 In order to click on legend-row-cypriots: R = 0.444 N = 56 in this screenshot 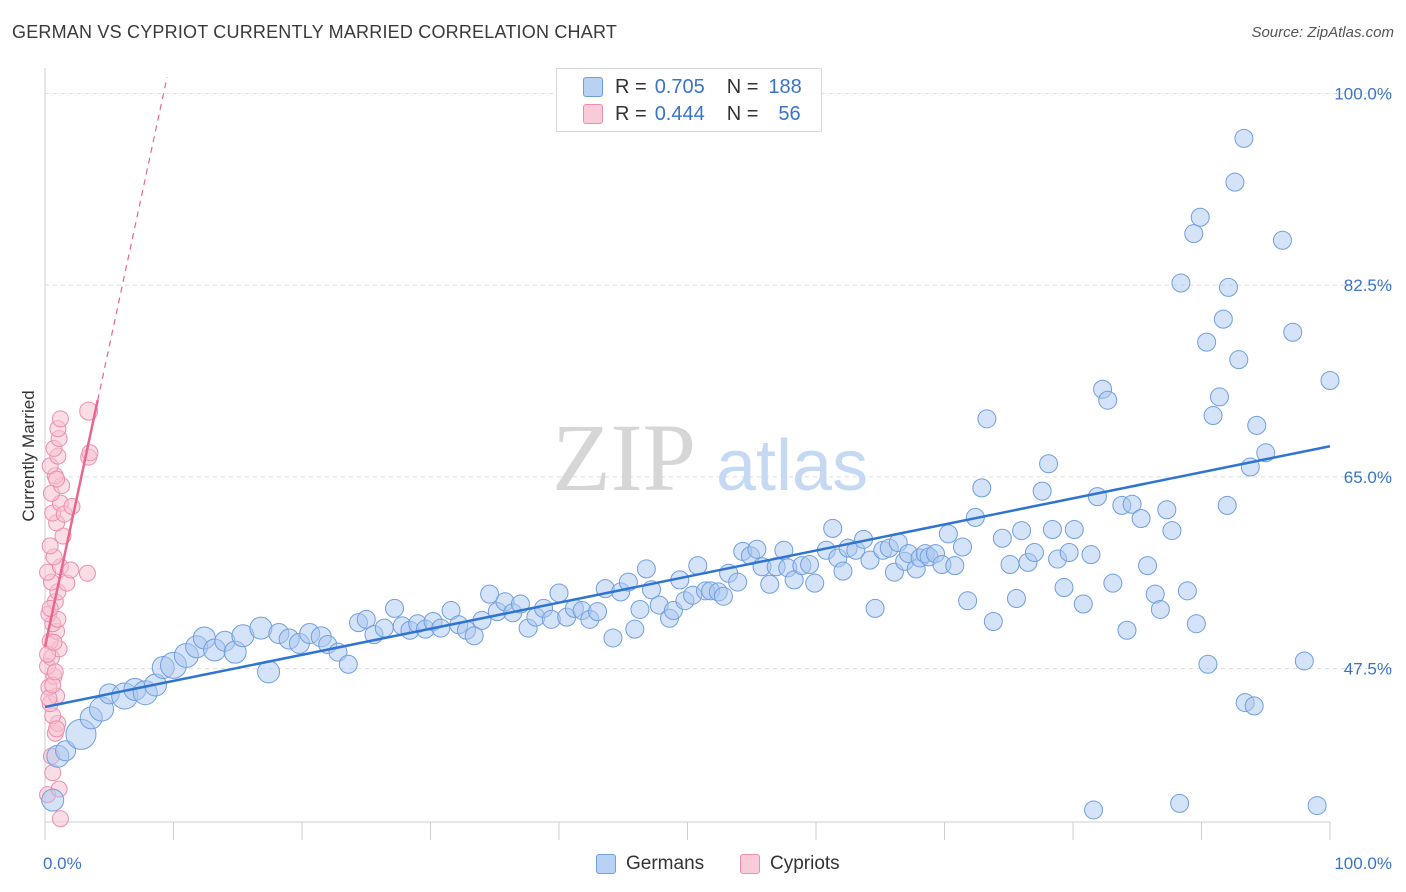, I will do `click(692, 114)`.